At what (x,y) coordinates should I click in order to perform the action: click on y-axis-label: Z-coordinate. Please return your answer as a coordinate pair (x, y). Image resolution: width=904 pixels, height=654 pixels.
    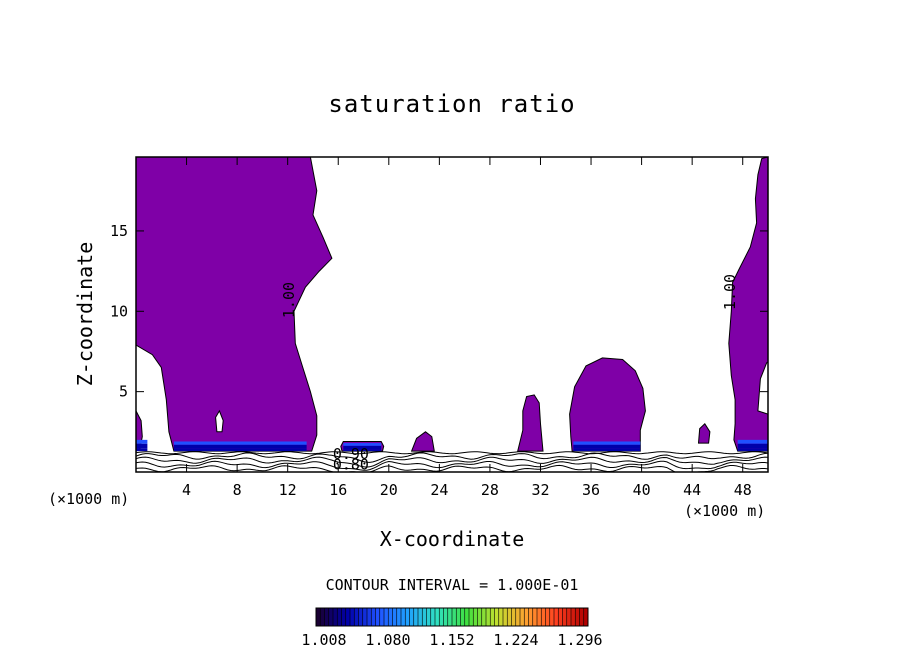
    Looking at the image, I should click on (85, 314).